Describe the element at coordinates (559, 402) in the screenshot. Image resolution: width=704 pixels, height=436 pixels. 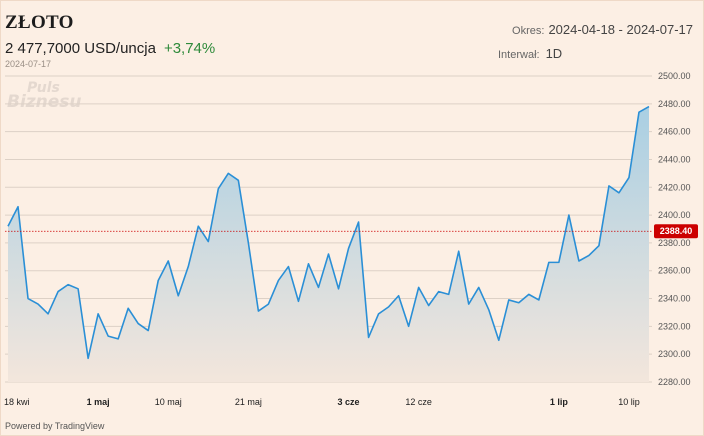
I see `x-tick-label: 1 lip` at that location.